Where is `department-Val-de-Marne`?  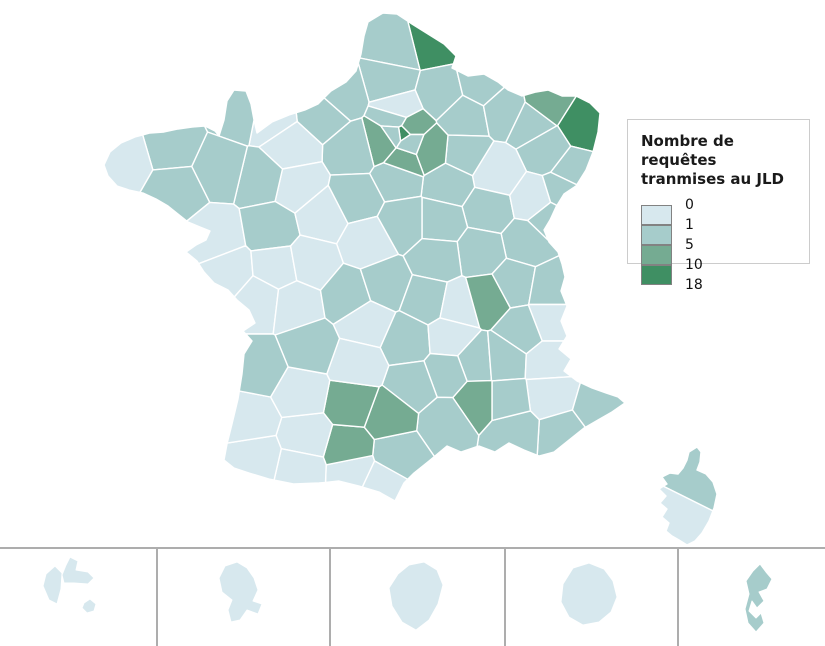
department-Val-de-Marne is located at coordinates (410, 144).